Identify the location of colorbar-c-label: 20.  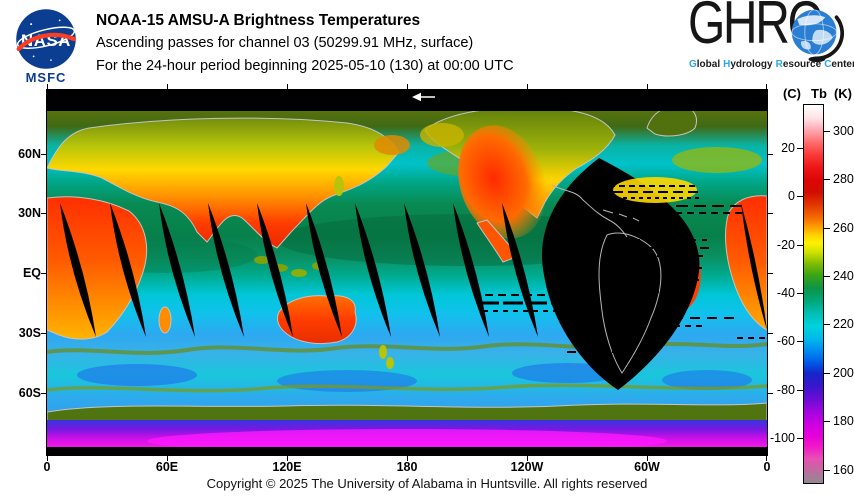
(788, 148).